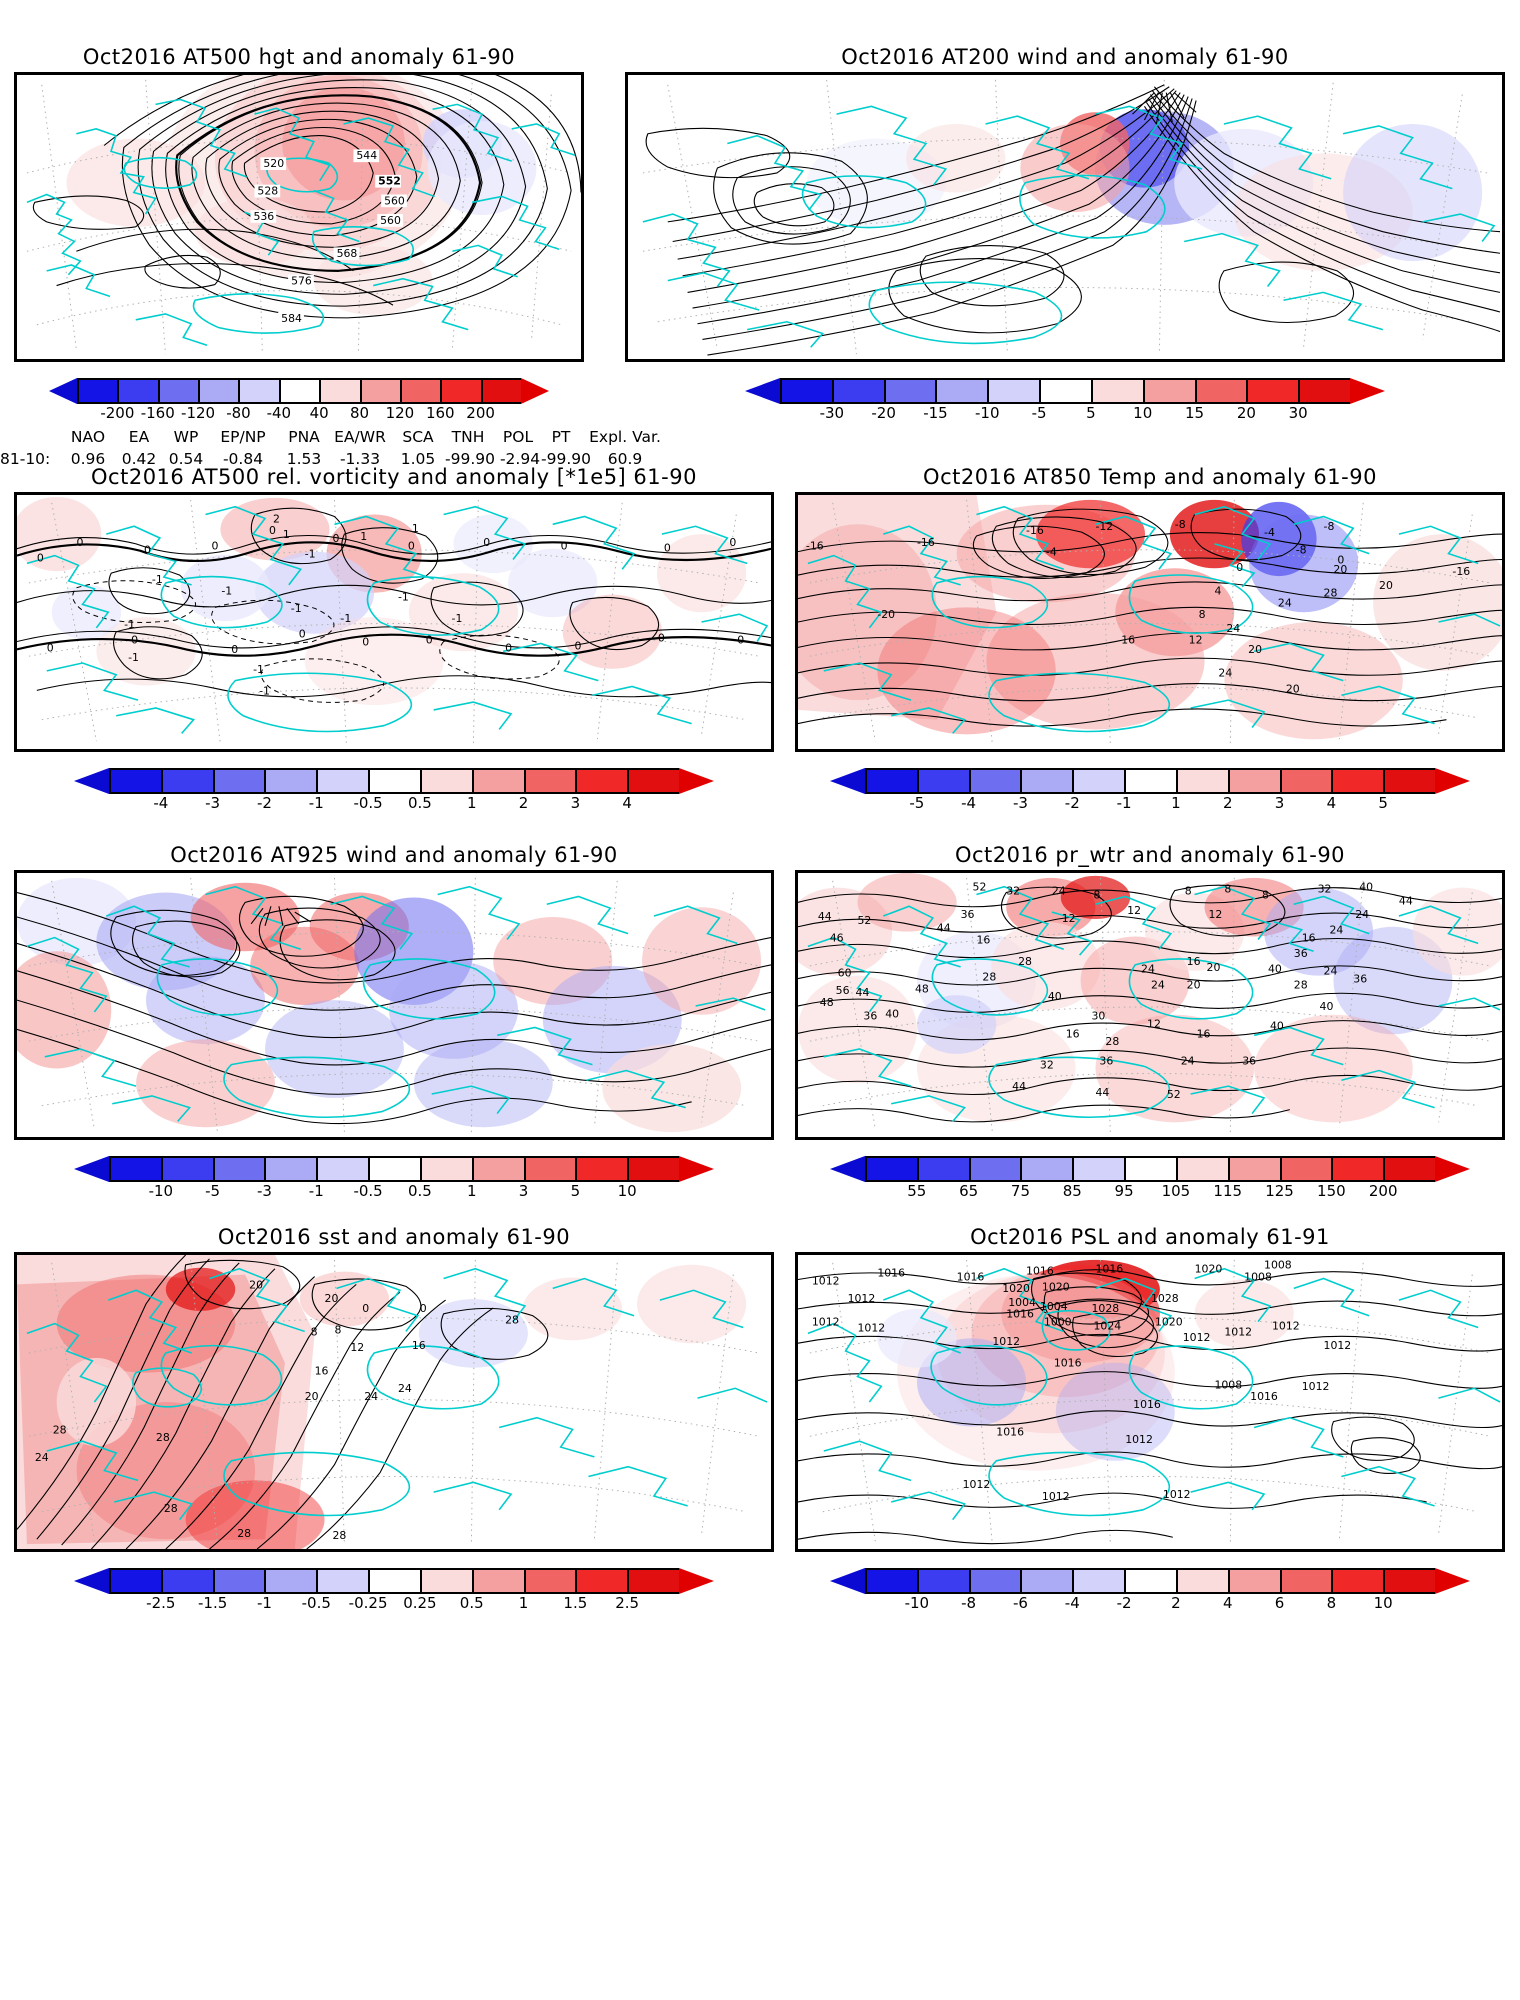 This screenshot has width=1520, height=2000. I want to click on map-at500-hgt: 520 528 536 544 552 560 560 568 576 584, so click(299, 217).